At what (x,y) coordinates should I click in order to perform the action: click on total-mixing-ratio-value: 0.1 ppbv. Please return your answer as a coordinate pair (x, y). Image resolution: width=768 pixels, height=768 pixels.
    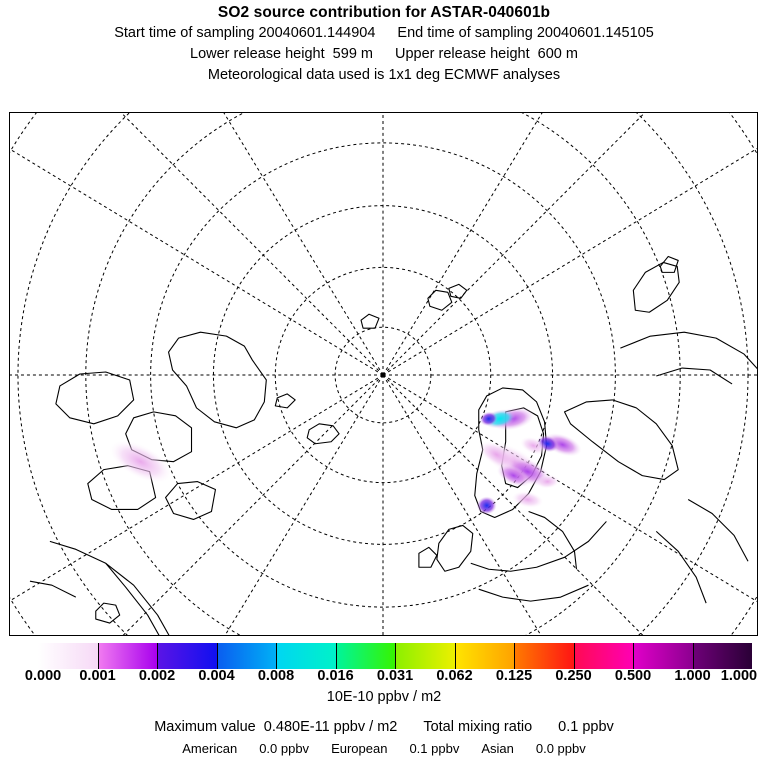
    Looking at the image, I should click on (586, 727).